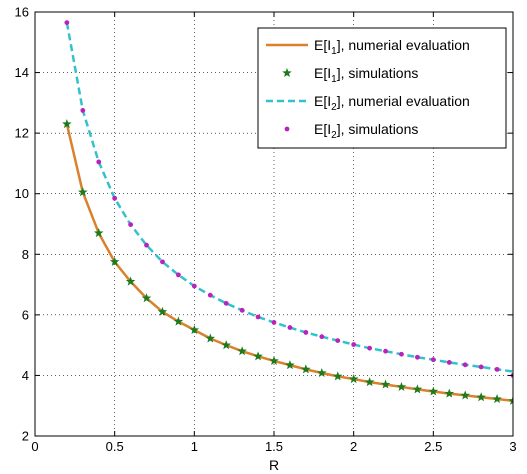 Image resolution: width=527 pixels, height=474 pixels. Describe the element at coordinates (392, 103) in the screenshot. I see `legend-label: E[I2], numerial evaluation` at that location.